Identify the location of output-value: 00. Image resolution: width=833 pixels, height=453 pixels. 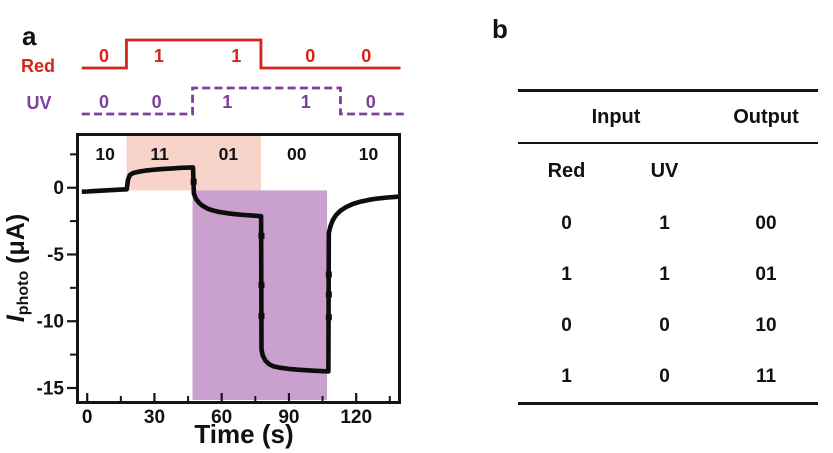
(766, 223).